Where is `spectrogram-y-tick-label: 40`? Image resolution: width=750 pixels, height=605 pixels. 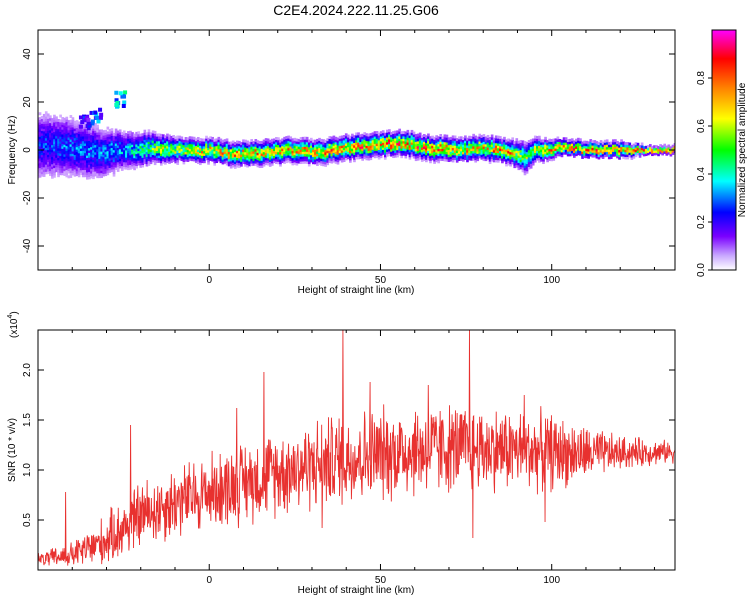 spectrogram-y-tick-label: 40 is located at coordinates (27, 54).